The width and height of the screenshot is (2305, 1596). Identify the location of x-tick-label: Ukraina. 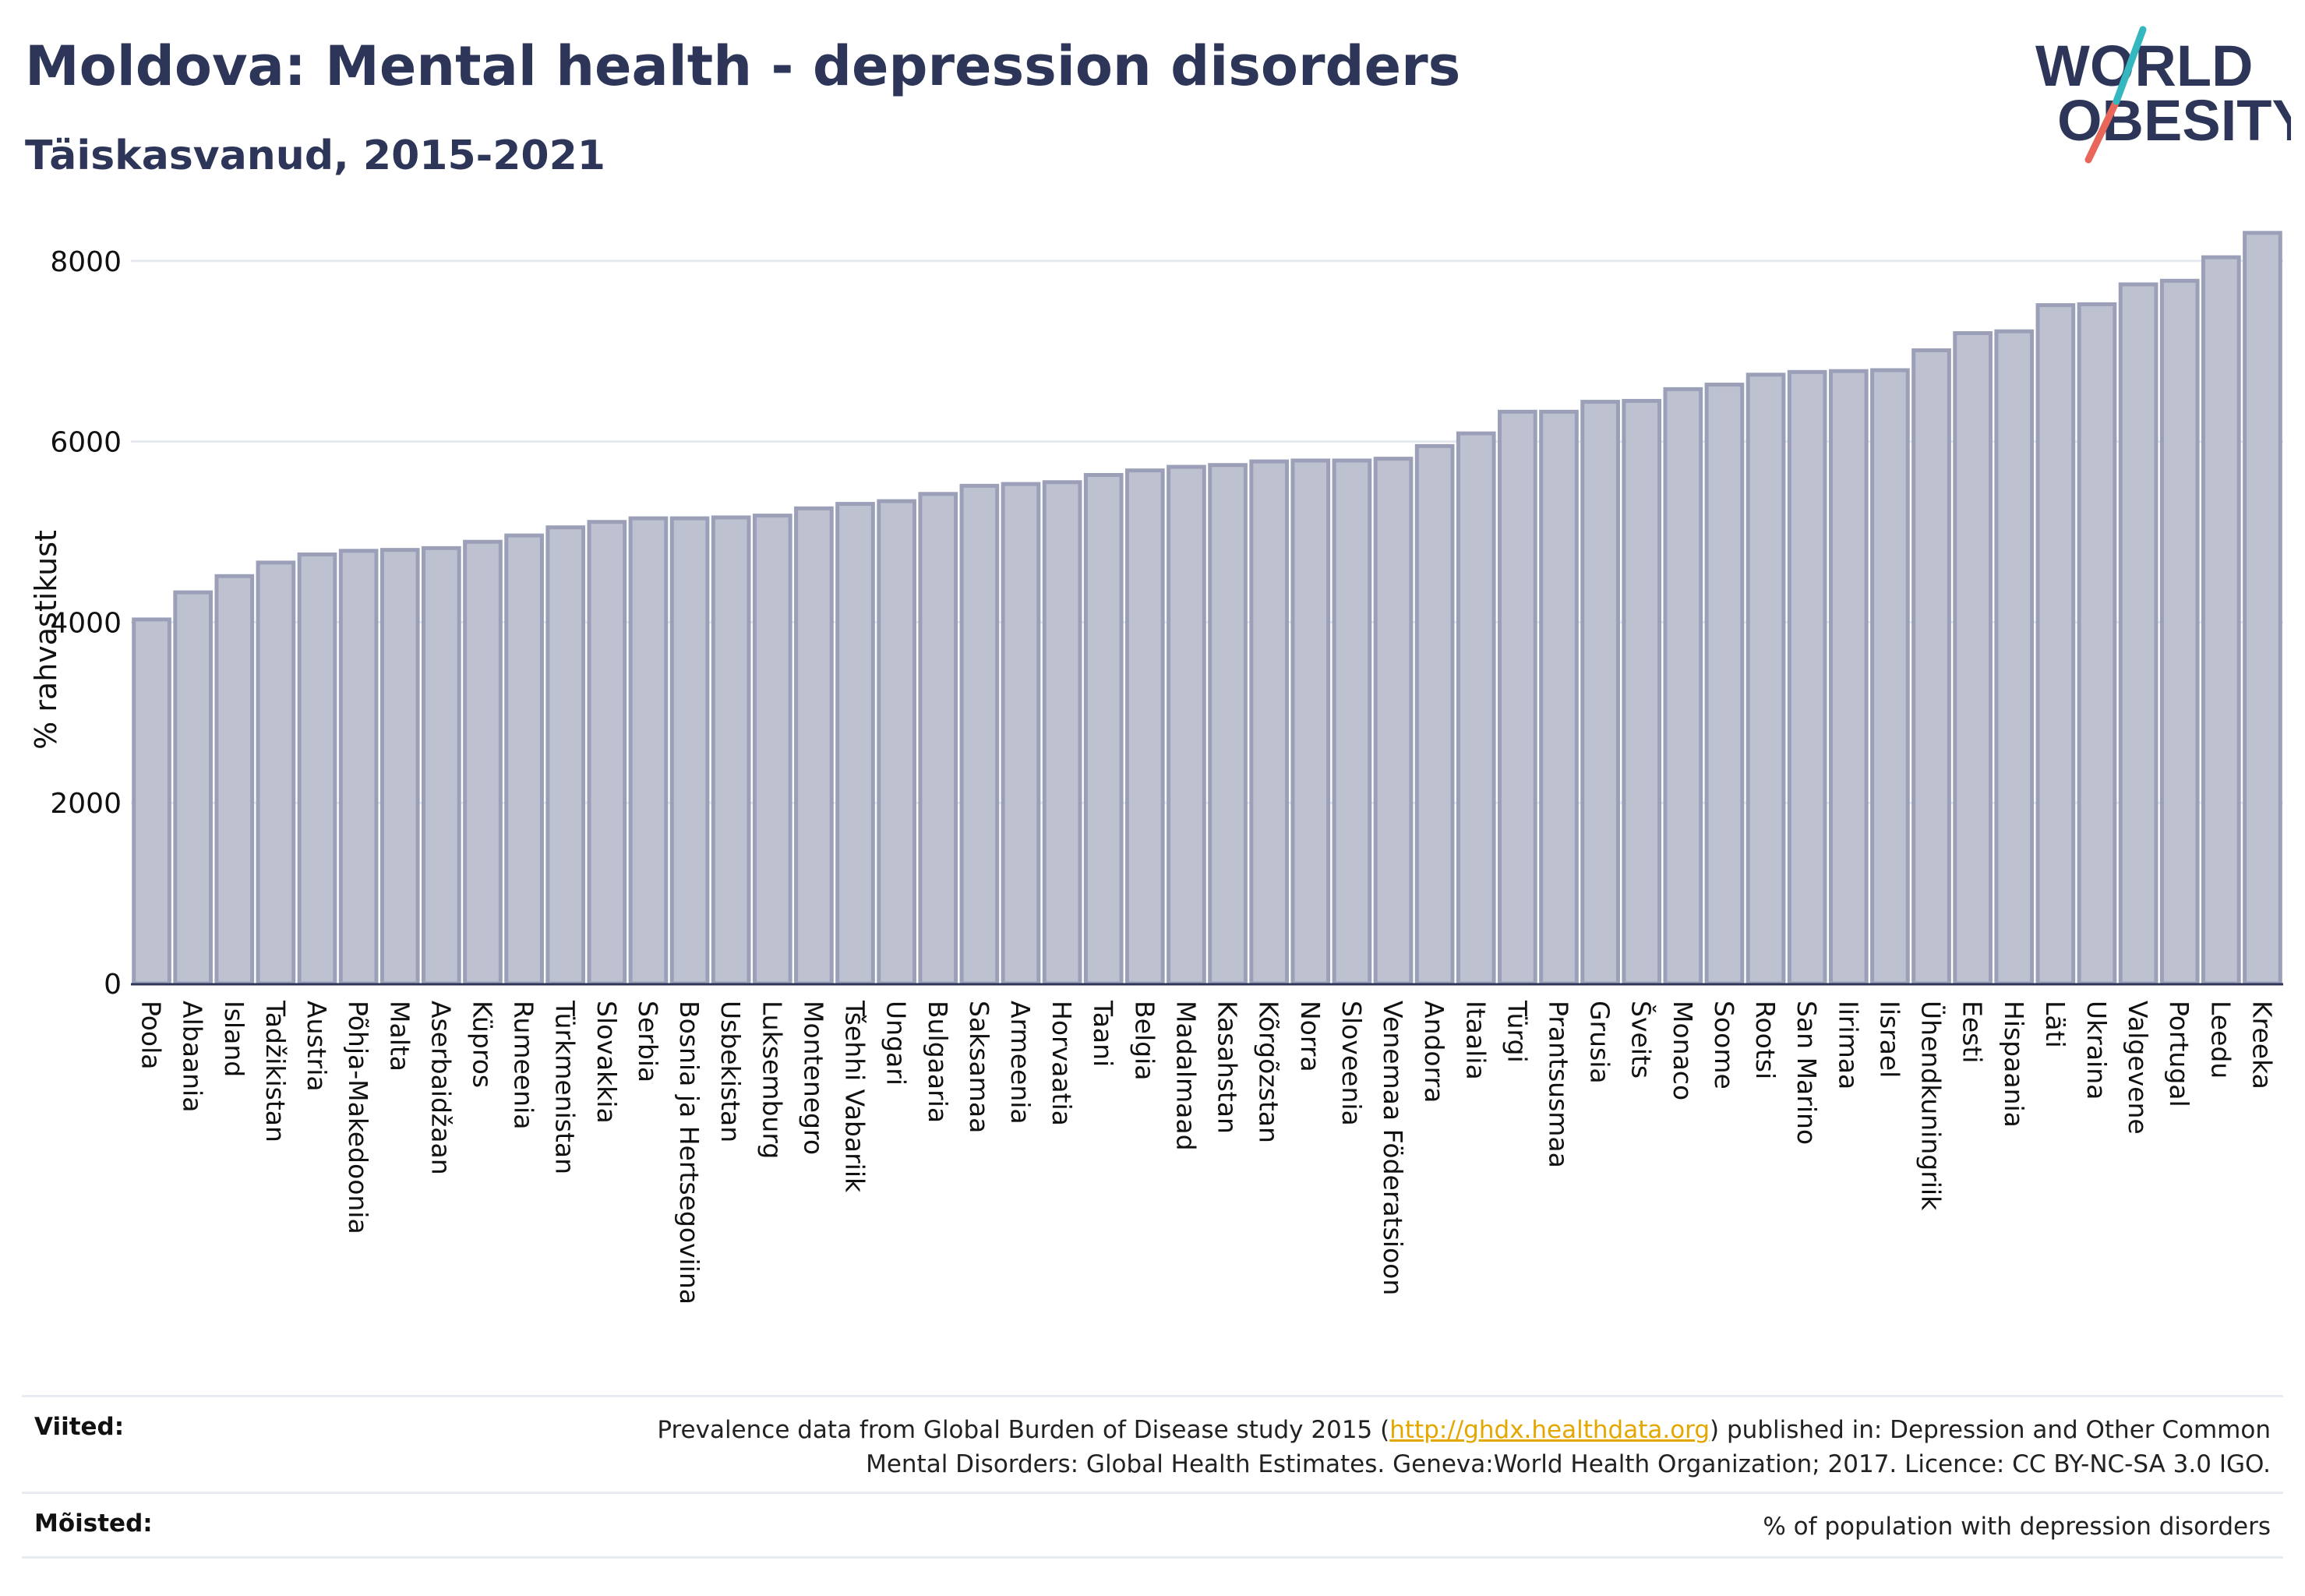
(2096, 1050).